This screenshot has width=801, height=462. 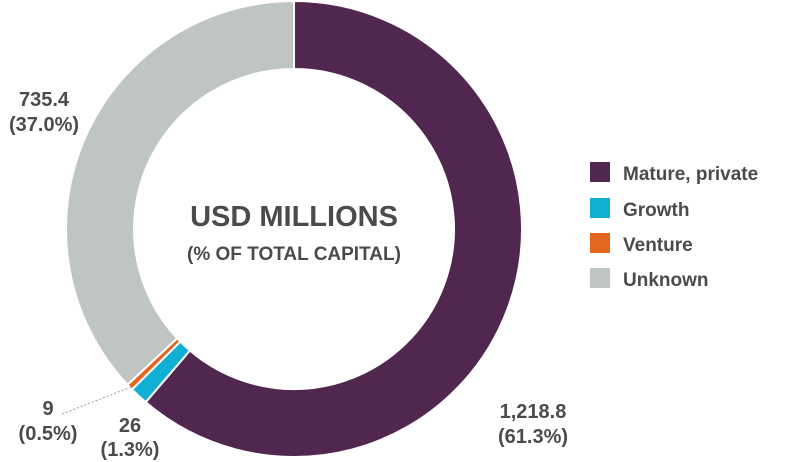 What do you see at coordinates (656, 210) in the screenshot?
I see `legend-label-growth: Growth` at bounding box center [656, 210].